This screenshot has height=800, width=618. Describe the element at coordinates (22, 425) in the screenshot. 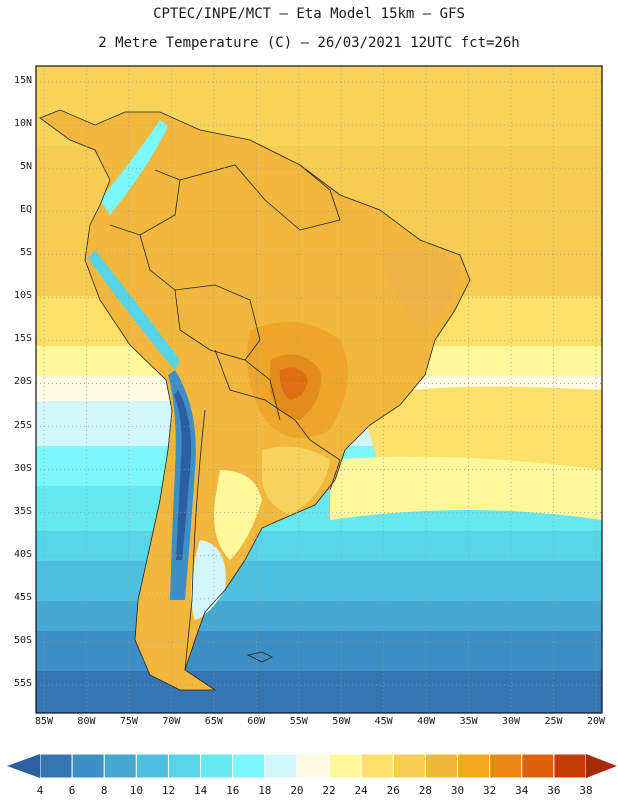

I see `lat-tick-label: 25S` at that location.